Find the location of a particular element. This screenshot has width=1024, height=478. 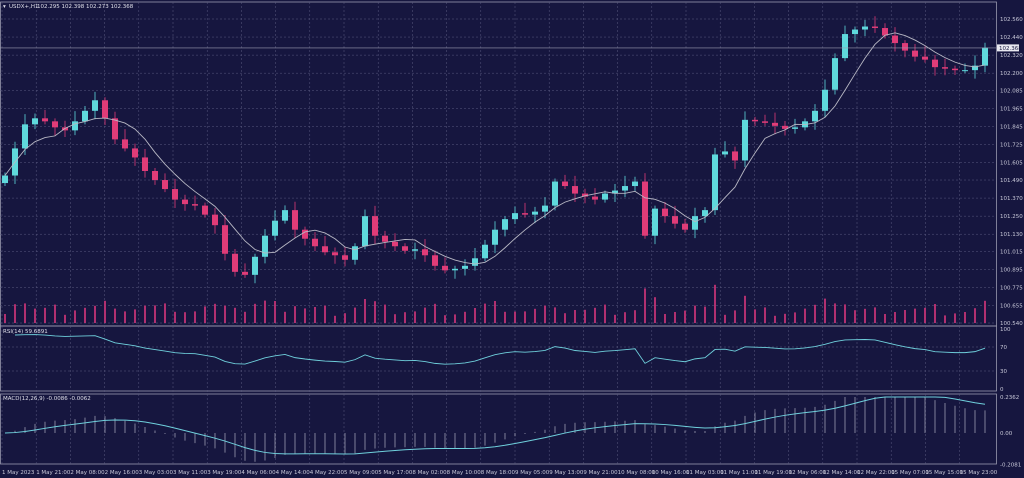

rsi-line is located at coordinates (500, 349).